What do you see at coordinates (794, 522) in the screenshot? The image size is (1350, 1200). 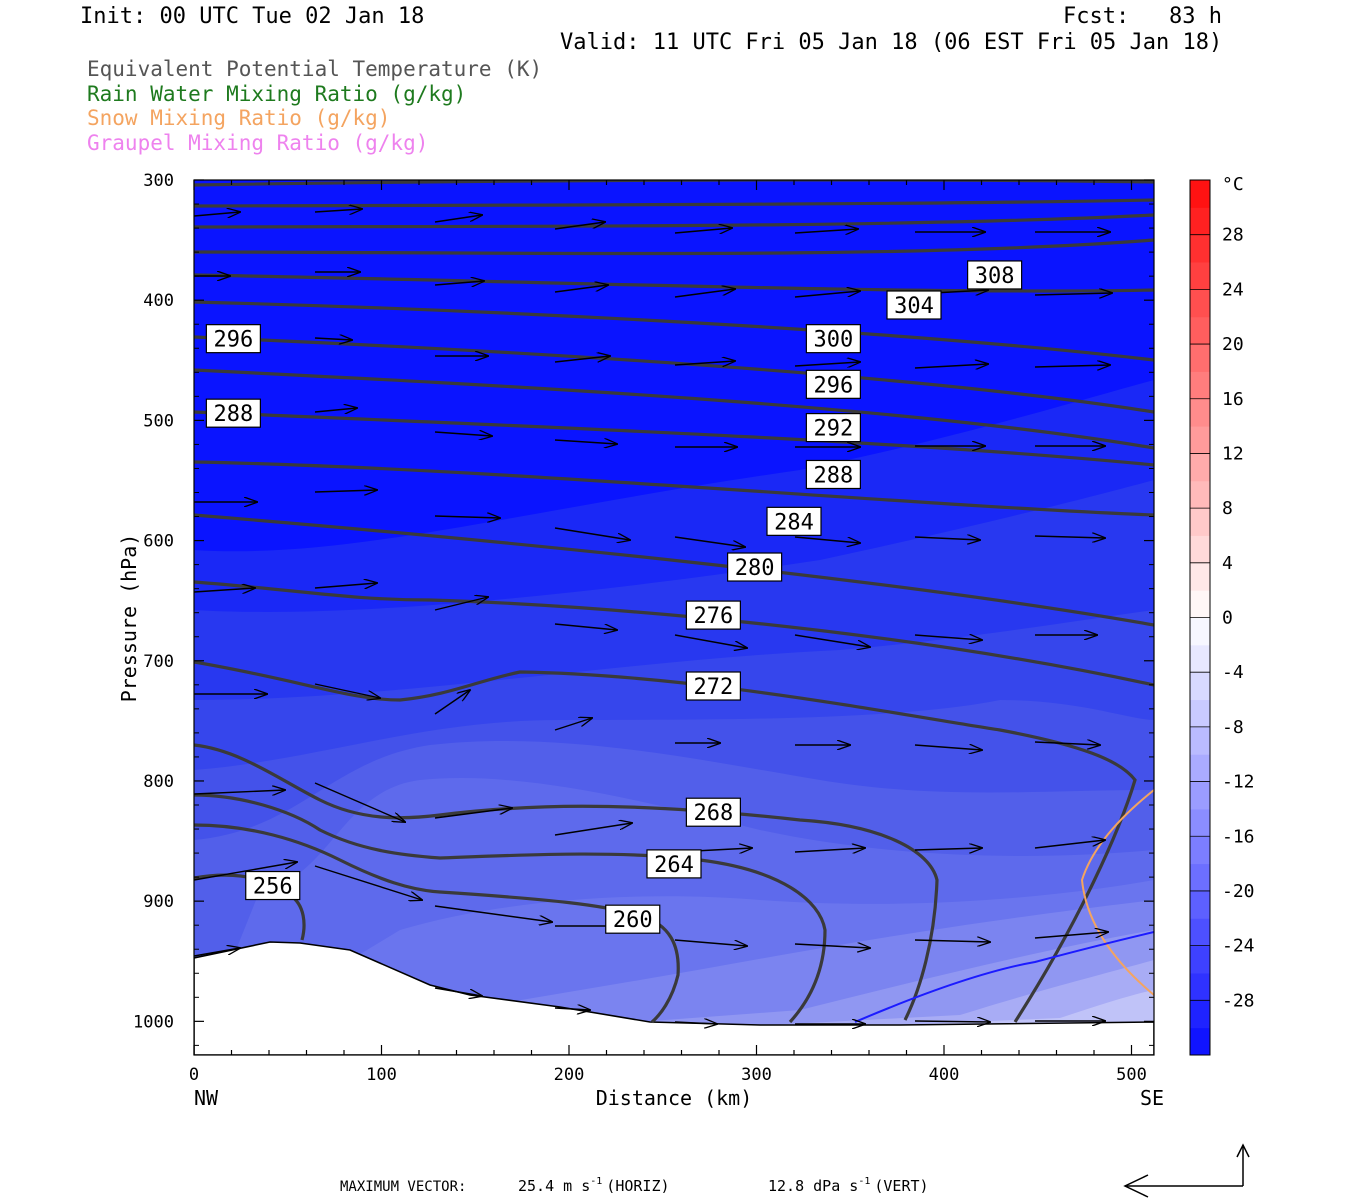 I see `contour-label-text: 284` at bounding box center [794, 522].